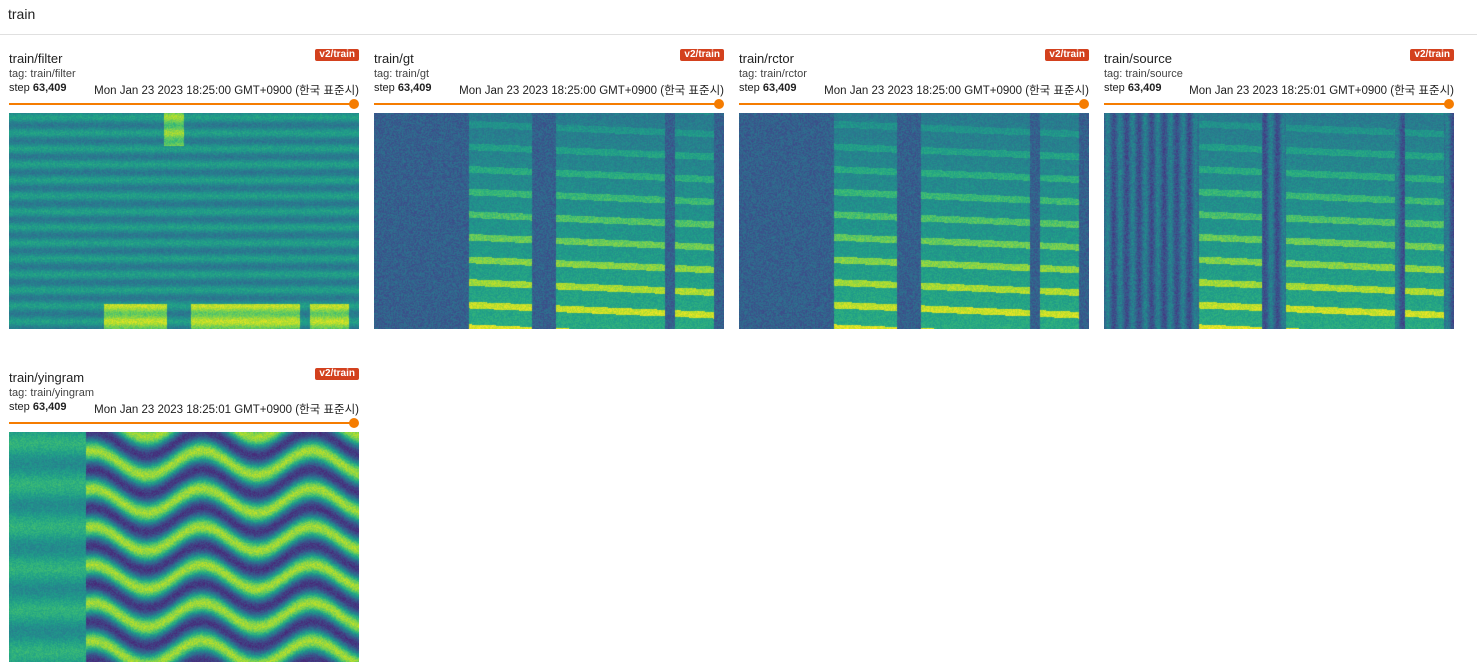  I want to click on card-title: train/filter, so click(36, 58).